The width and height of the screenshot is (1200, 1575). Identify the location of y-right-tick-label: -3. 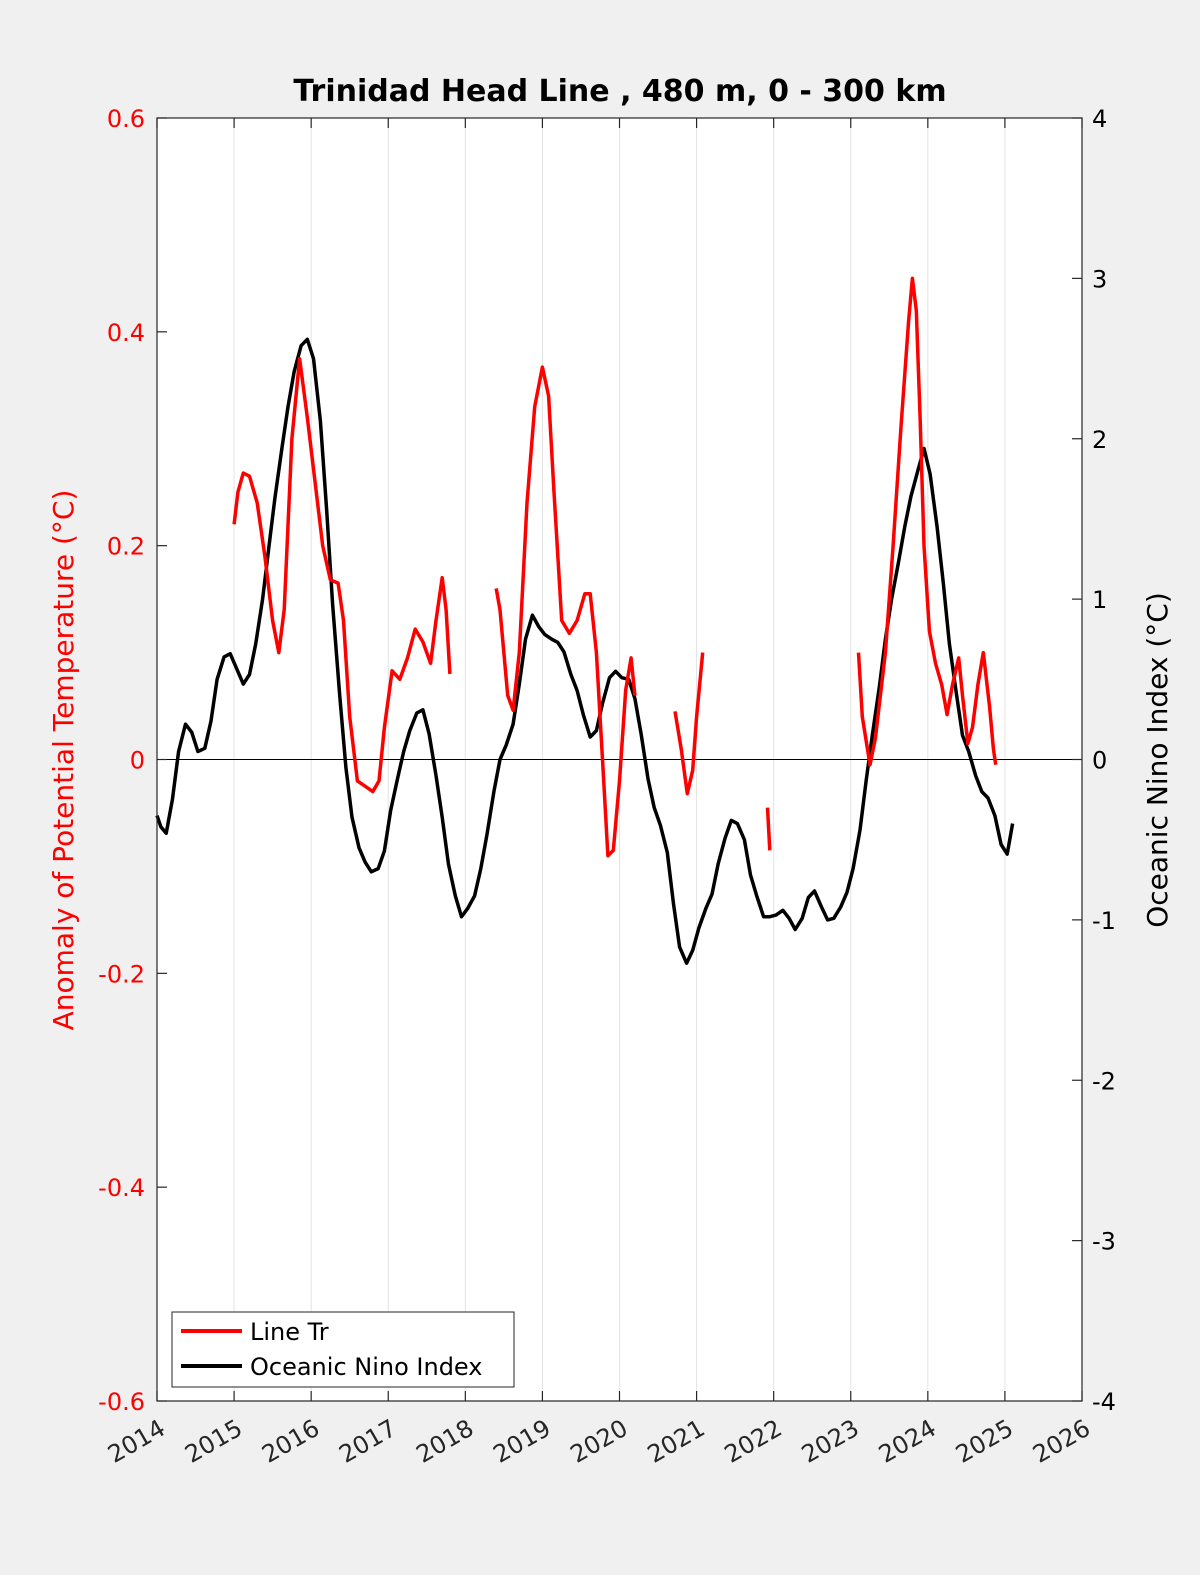
(1104, 1242).